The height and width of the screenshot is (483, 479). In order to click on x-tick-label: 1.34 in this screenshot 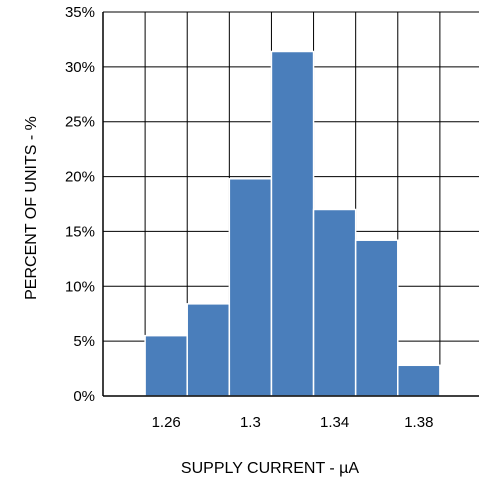, I will do `click(334, 422)`.